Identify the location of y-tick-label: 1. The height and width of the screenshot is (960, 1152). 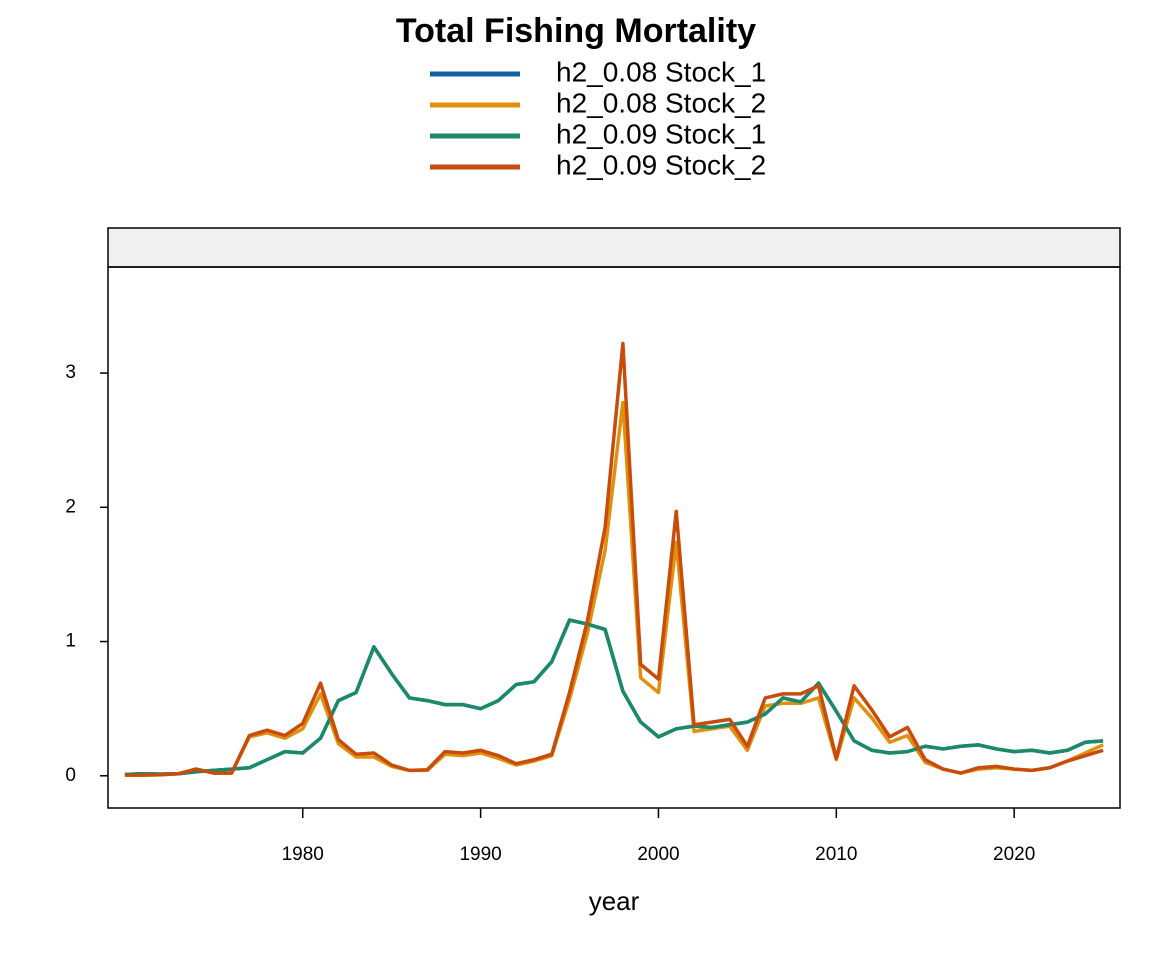
(70, 641).